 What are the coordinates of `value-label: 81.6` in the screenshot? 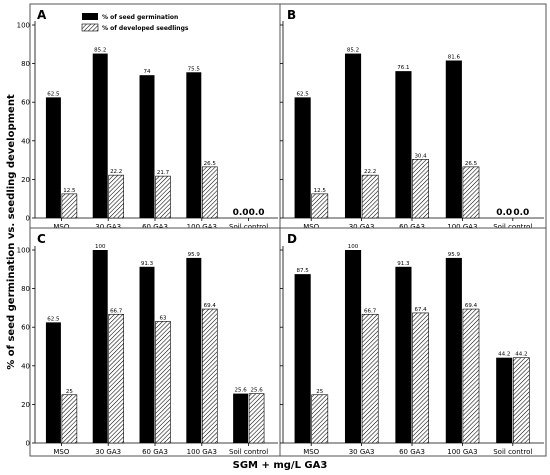 It's located at (454, 58).